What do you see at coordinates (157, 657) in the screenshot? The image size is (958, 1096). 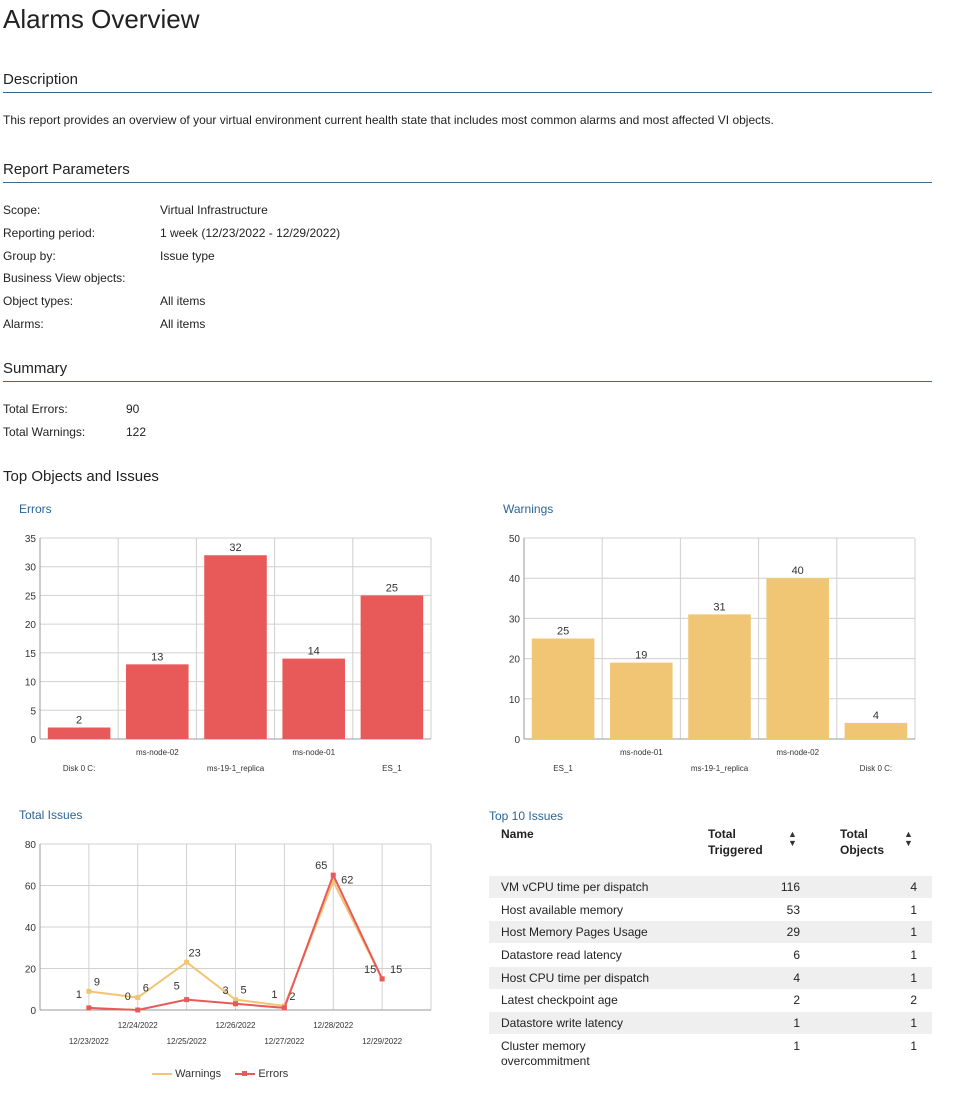 I see `data-label: 13` at bounding box center [157, 657].